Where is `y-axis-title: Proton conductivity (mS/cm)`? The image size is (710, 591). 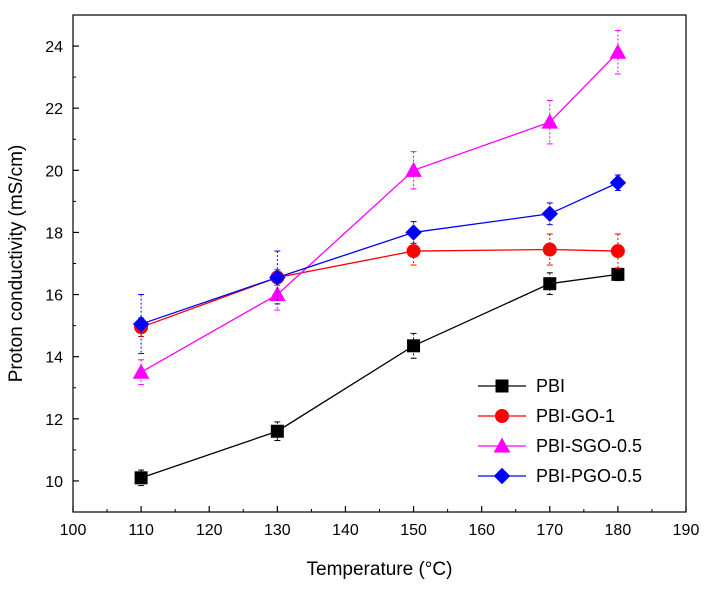
y-axis-title: Proton conductivity (mS/cm) is located at coordinates (16, 264).